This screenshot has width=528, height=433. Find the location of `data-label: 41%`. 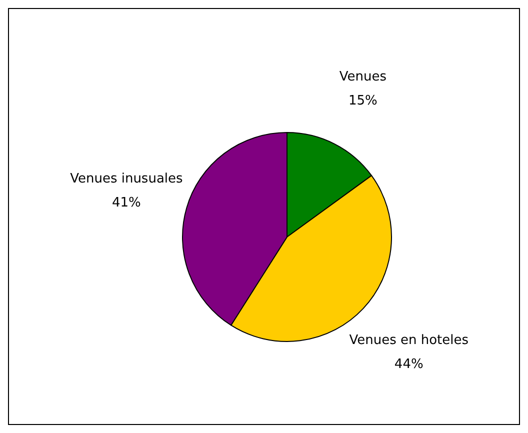

data-label: 41% is located at coordinates (126, 203).